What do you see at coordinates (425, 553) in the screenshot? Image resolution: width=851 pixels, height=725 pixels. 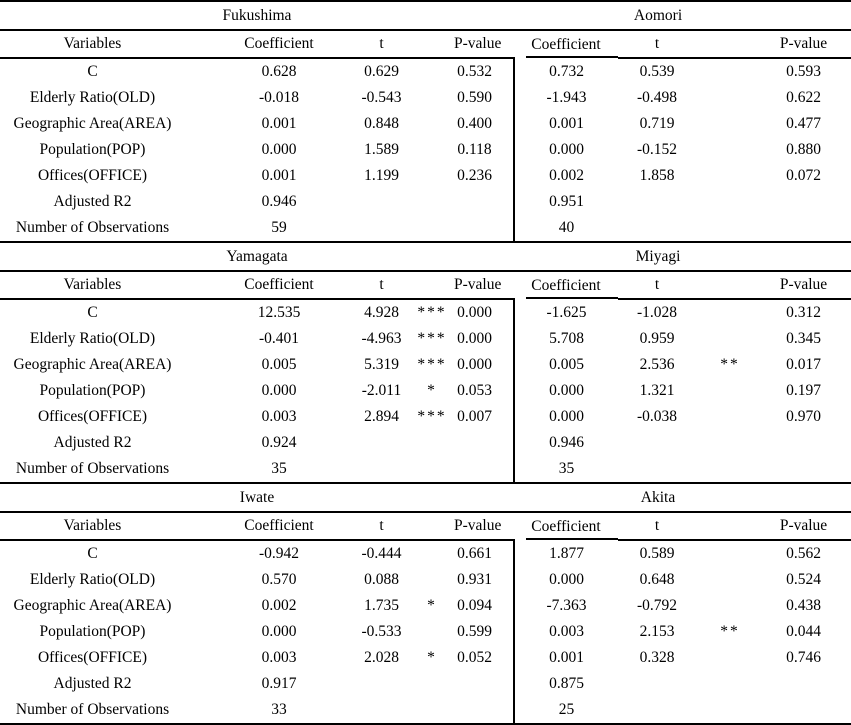 I see `table-row: C -0.942 -0.444 0.661 1.877 0.589 0.562` at bounding box center [425, 553].